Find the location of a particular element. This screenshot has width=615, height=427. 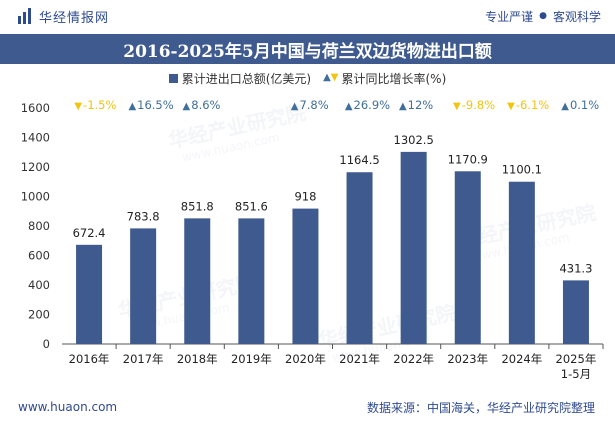

value-label: 1100.1 is located at coordinates (522, 170).